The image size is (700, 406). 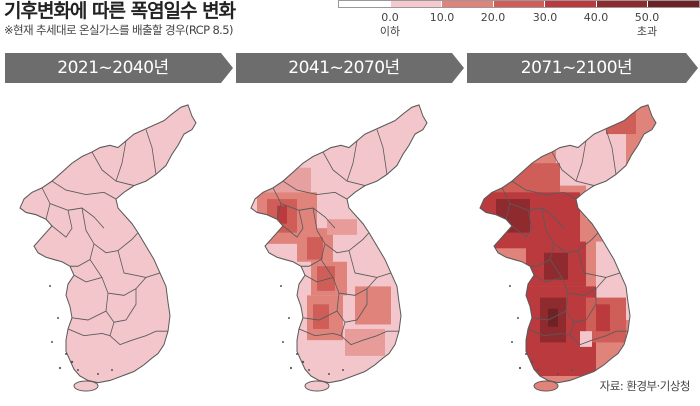 What do you see at coordinates (390, 24) in the screenshot?
I see `legend-label-0: 0.0 이하` at bounding box center [390, 24].